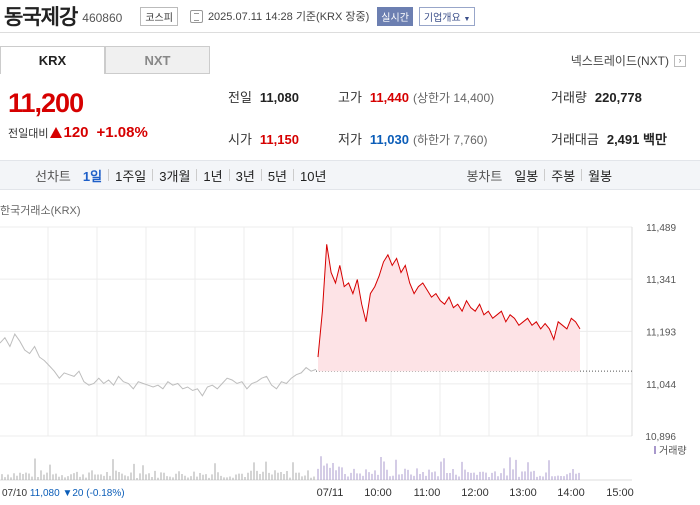 This screenshot has width=700, height=505. Describe the element at coordinates (131, 176) in the screenshot. I see `period-1w: 1주일` at that location.